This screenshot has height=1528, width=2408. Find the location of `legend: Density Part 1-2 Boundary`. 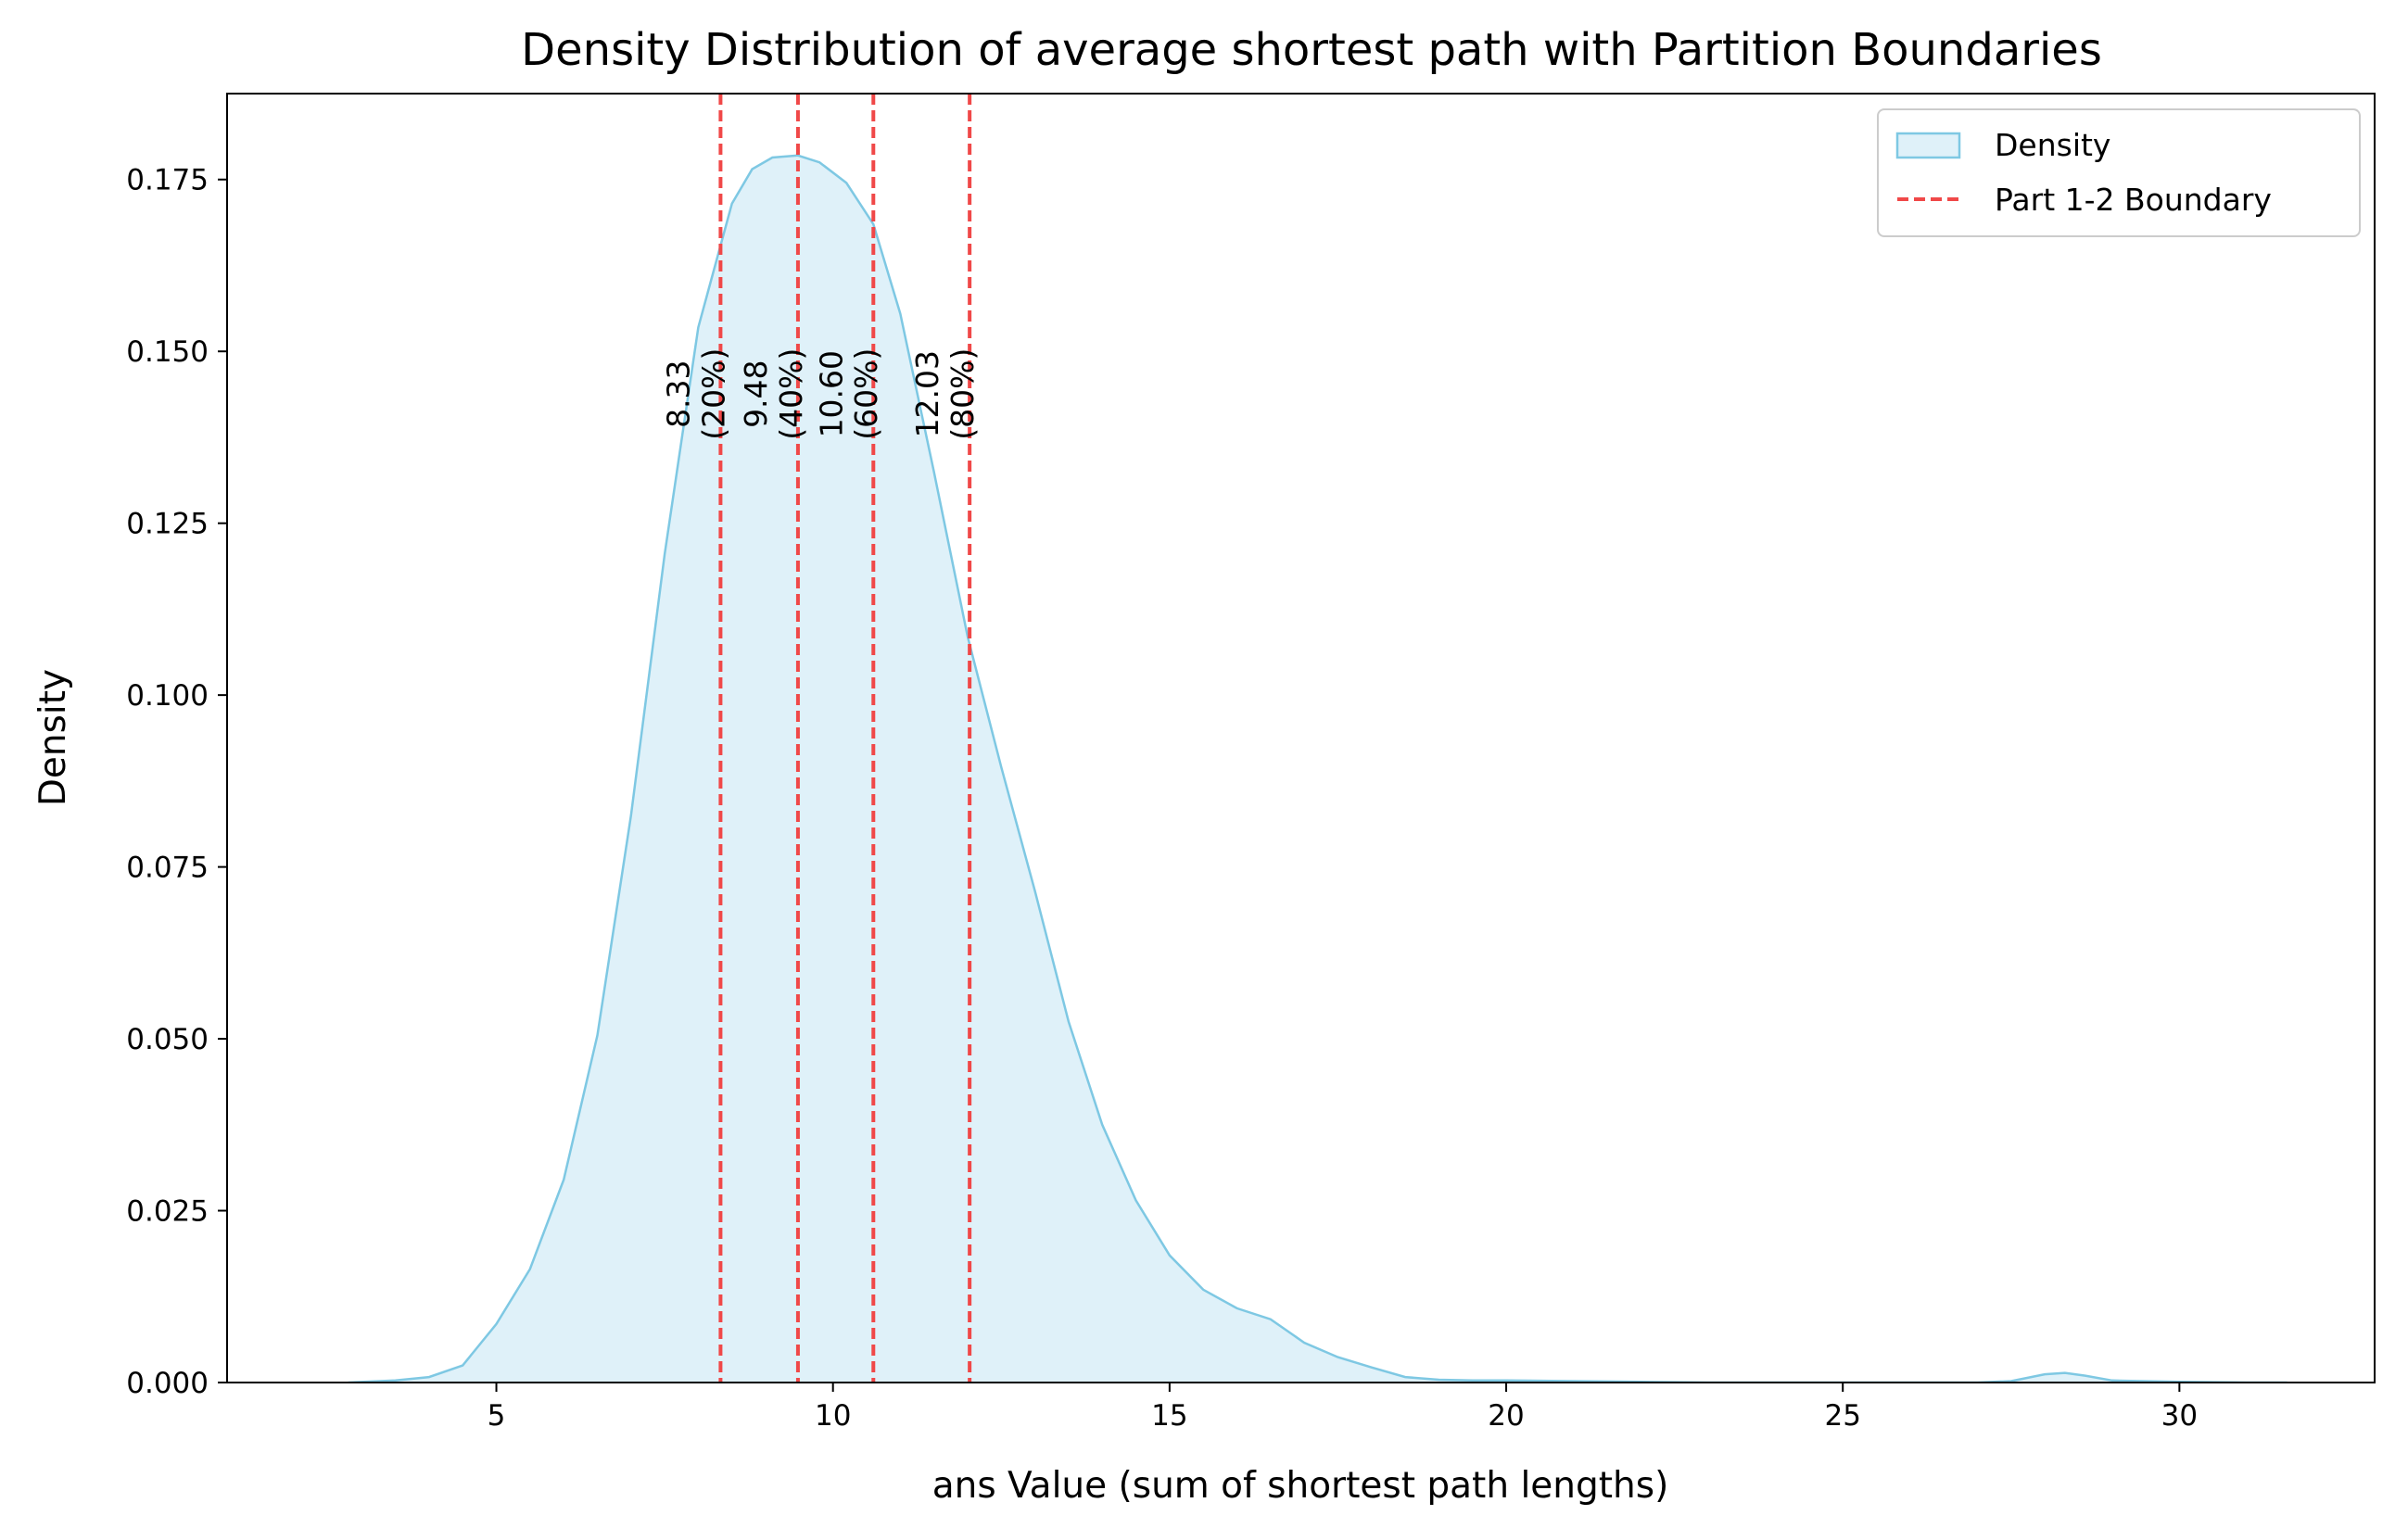

legend: Density Part 1-2 Boundary is located at coordinates (2119, 173).